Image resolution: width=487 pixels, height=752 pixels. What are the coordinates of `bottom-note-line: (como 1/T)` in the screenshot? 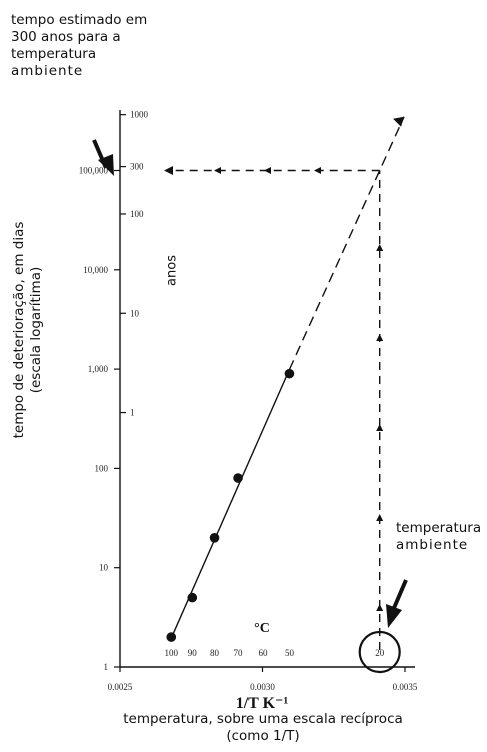 It's located at (263, 736).